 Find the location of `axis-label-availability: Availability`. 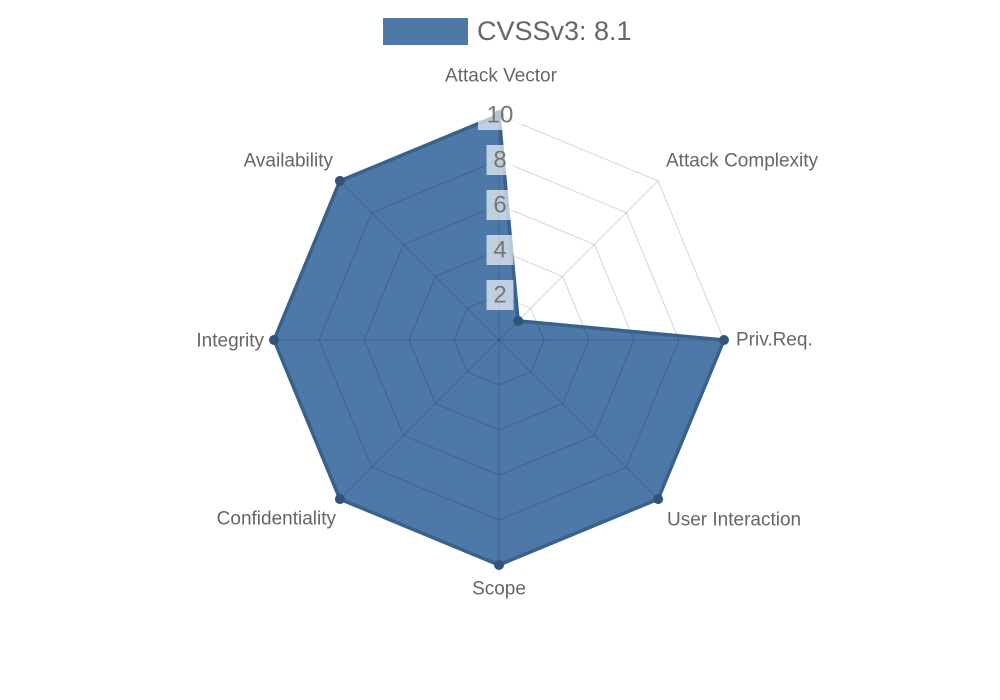

axis-label-availability: Availability is located at coordinates (289, 161).